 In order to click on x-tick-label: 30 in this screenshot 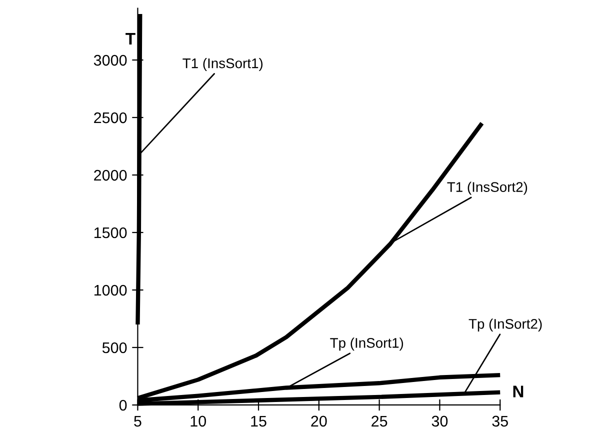, I will do `click(440, 421)`.